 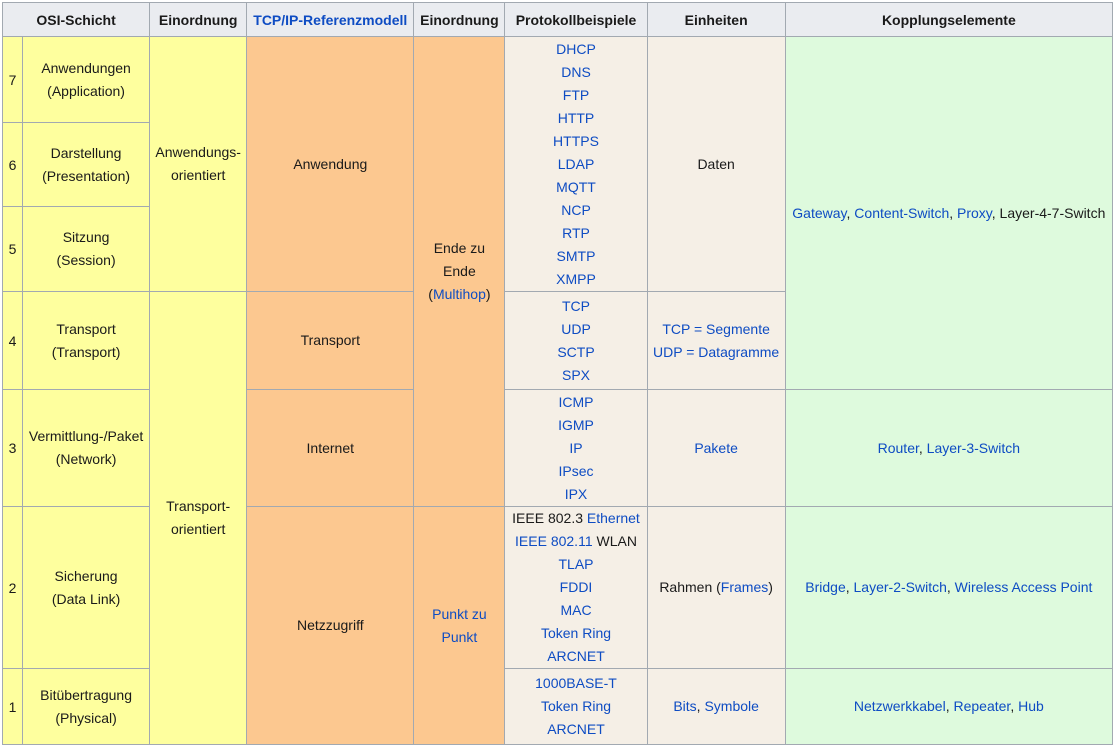 I want to click on text-segment: Netzzugriff, so click(x=330, y=625).